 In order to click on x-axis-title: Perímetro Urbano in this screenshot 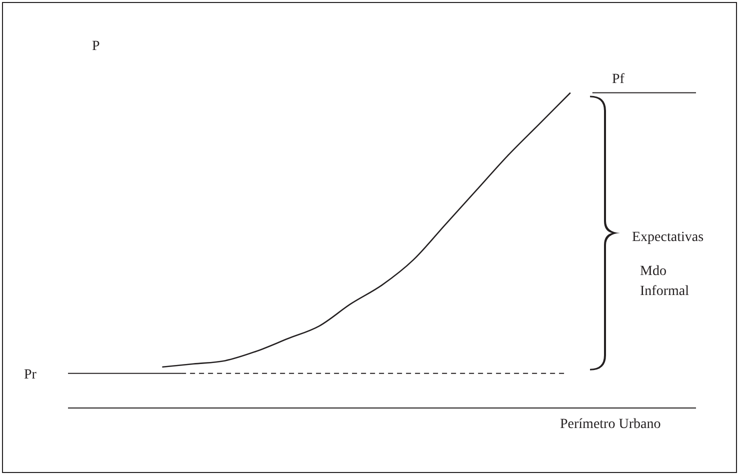, I will do `click(610, 424)`.